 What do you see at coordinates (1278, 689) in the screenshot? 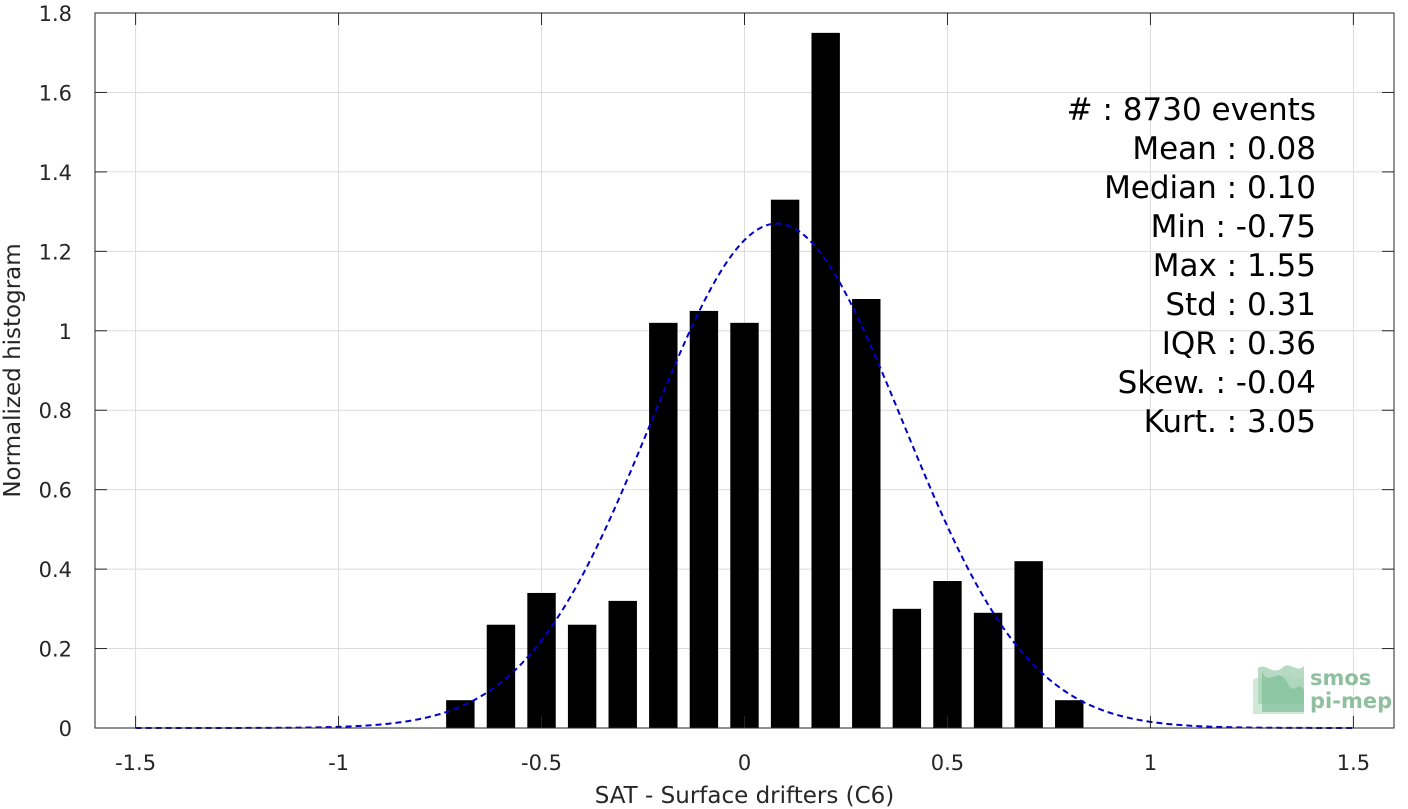
I see `wave-logo-icon` at bounding box center [1278, 689].